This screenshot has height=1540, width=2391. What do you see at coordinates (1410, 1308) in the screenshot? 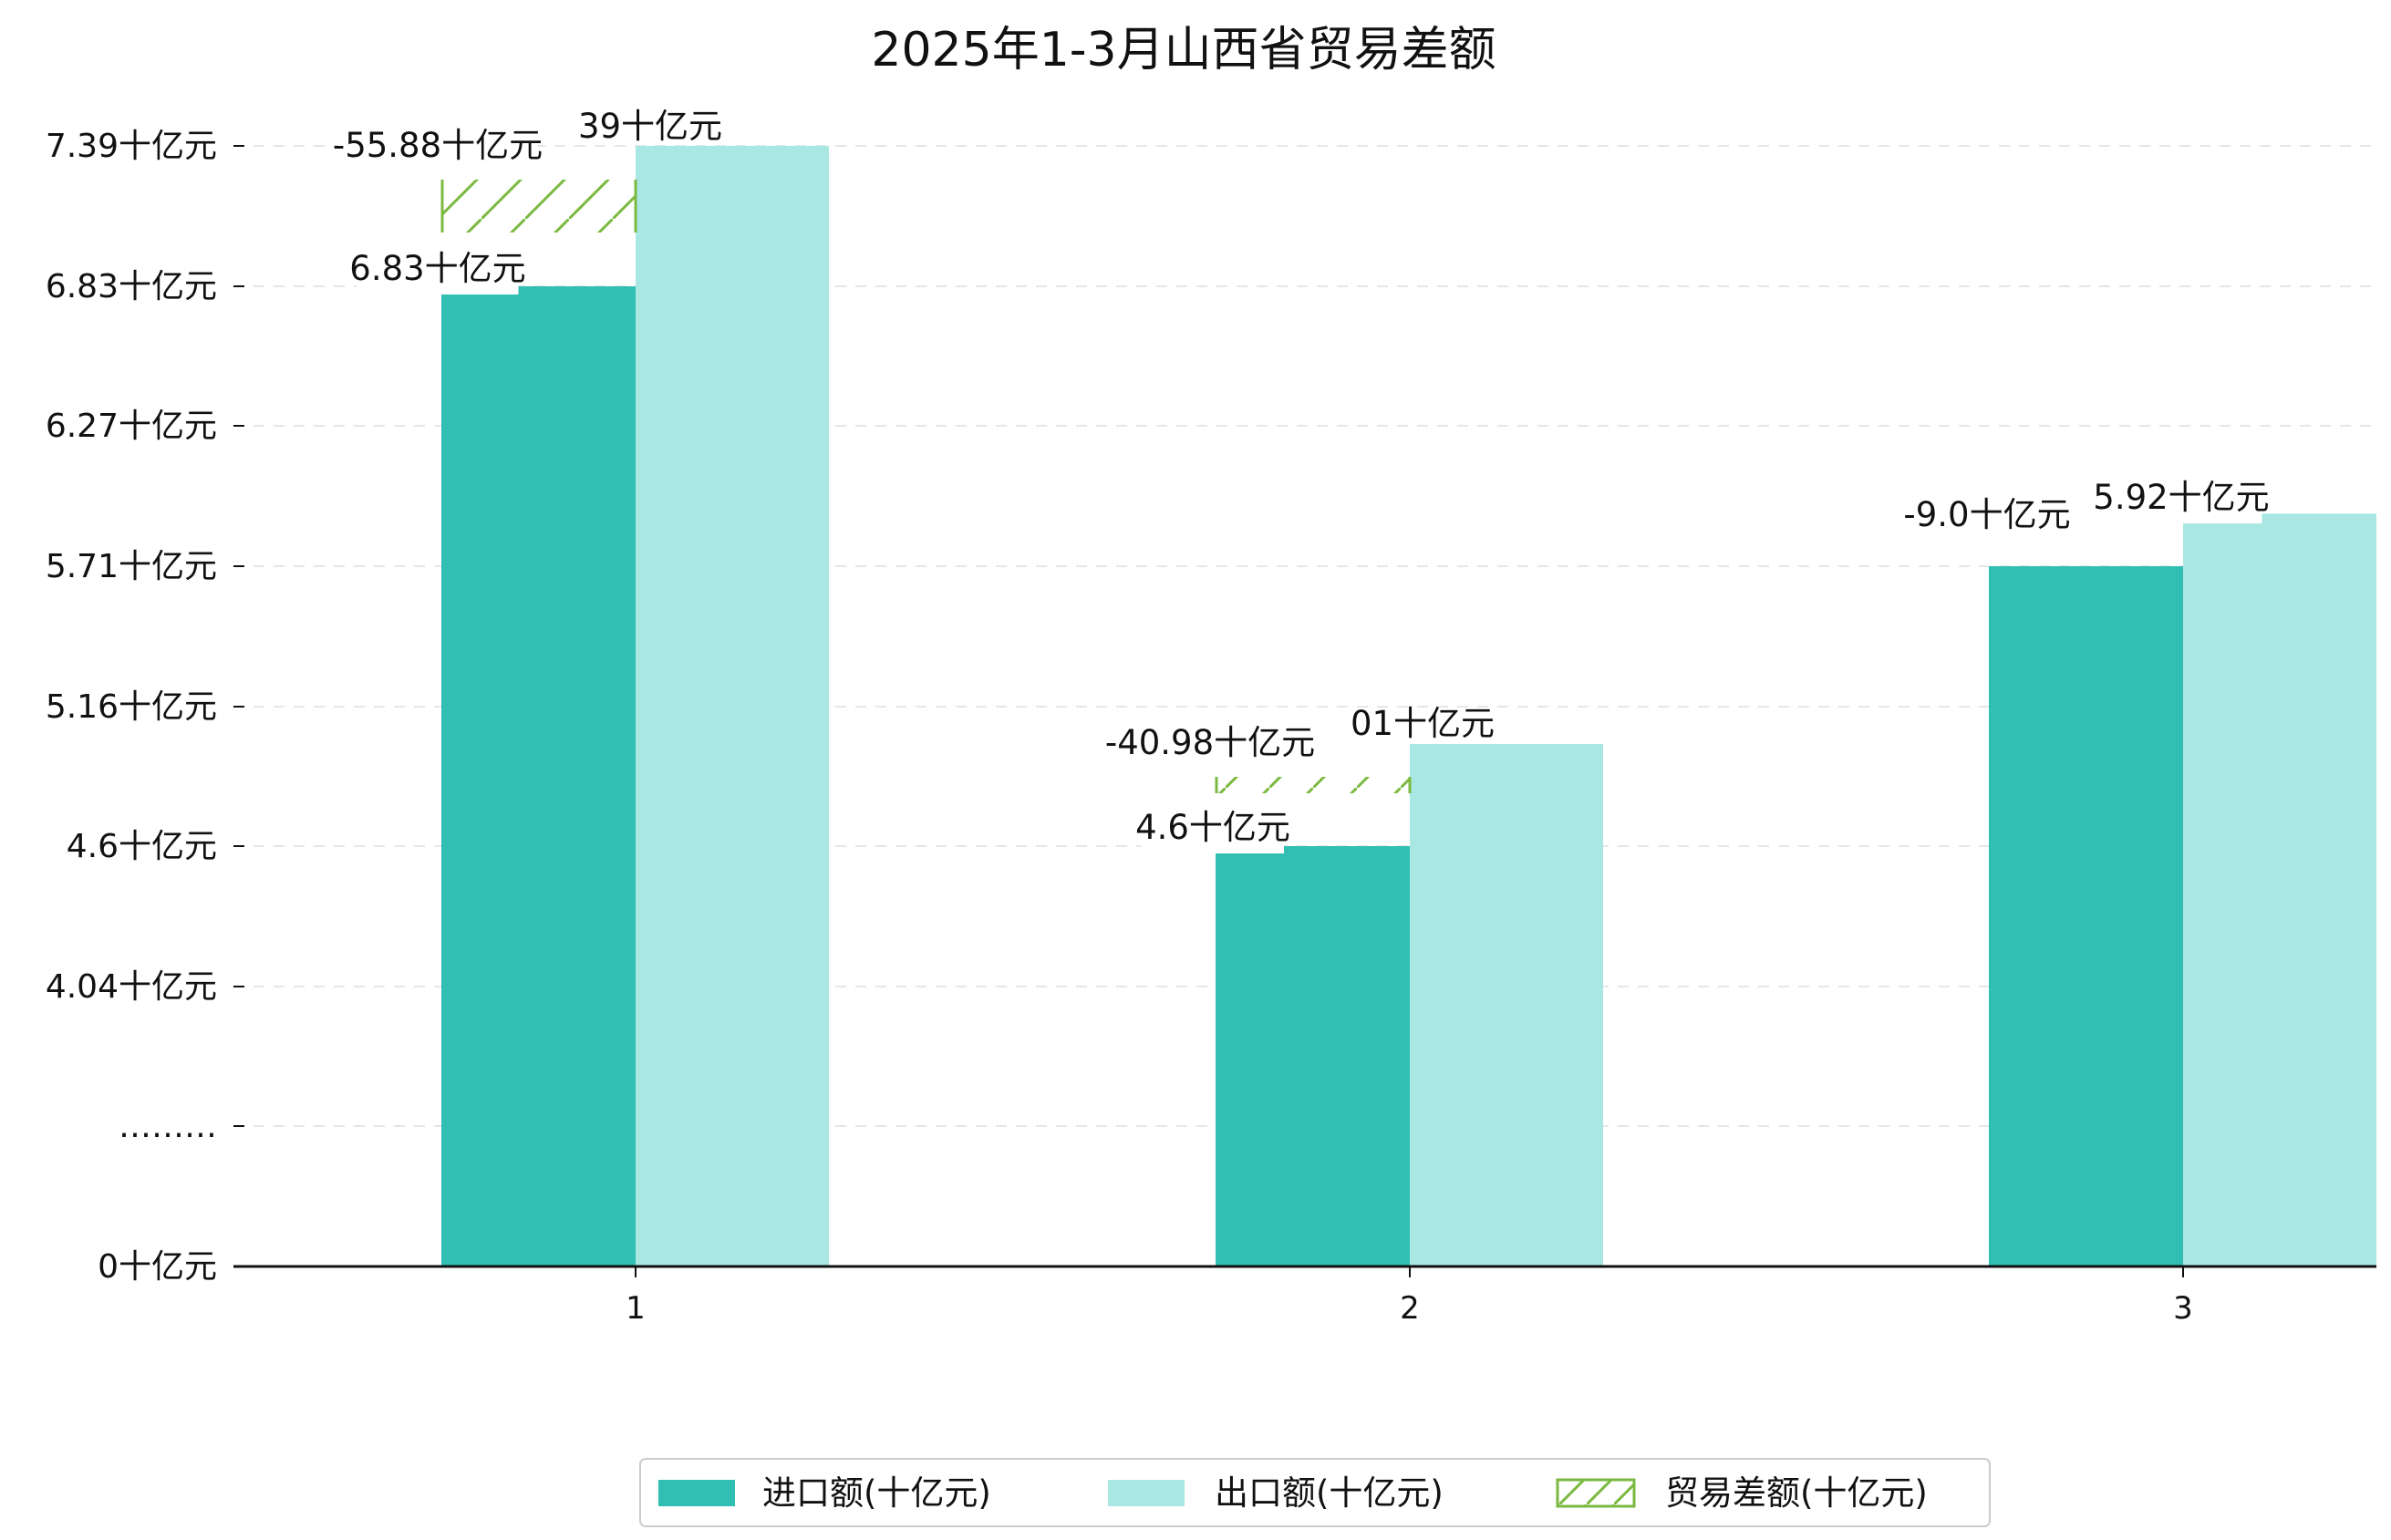
I see `x-tick-label: 2` at bounding box center [1410, 1308].